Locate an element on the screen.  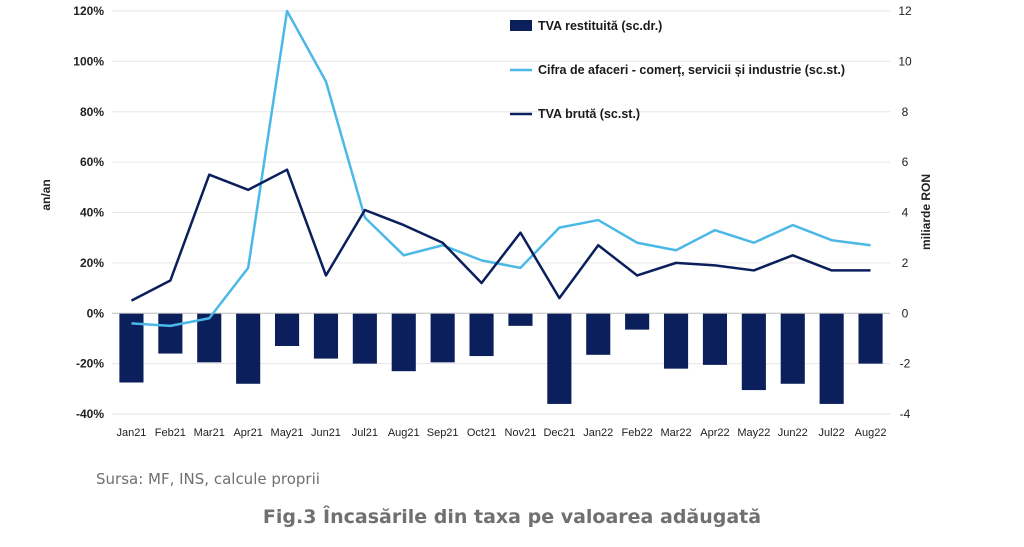
right-axis-ticks: -4 -2 0 2 4 6 8 10 12 is located at coordinates (905, 212).